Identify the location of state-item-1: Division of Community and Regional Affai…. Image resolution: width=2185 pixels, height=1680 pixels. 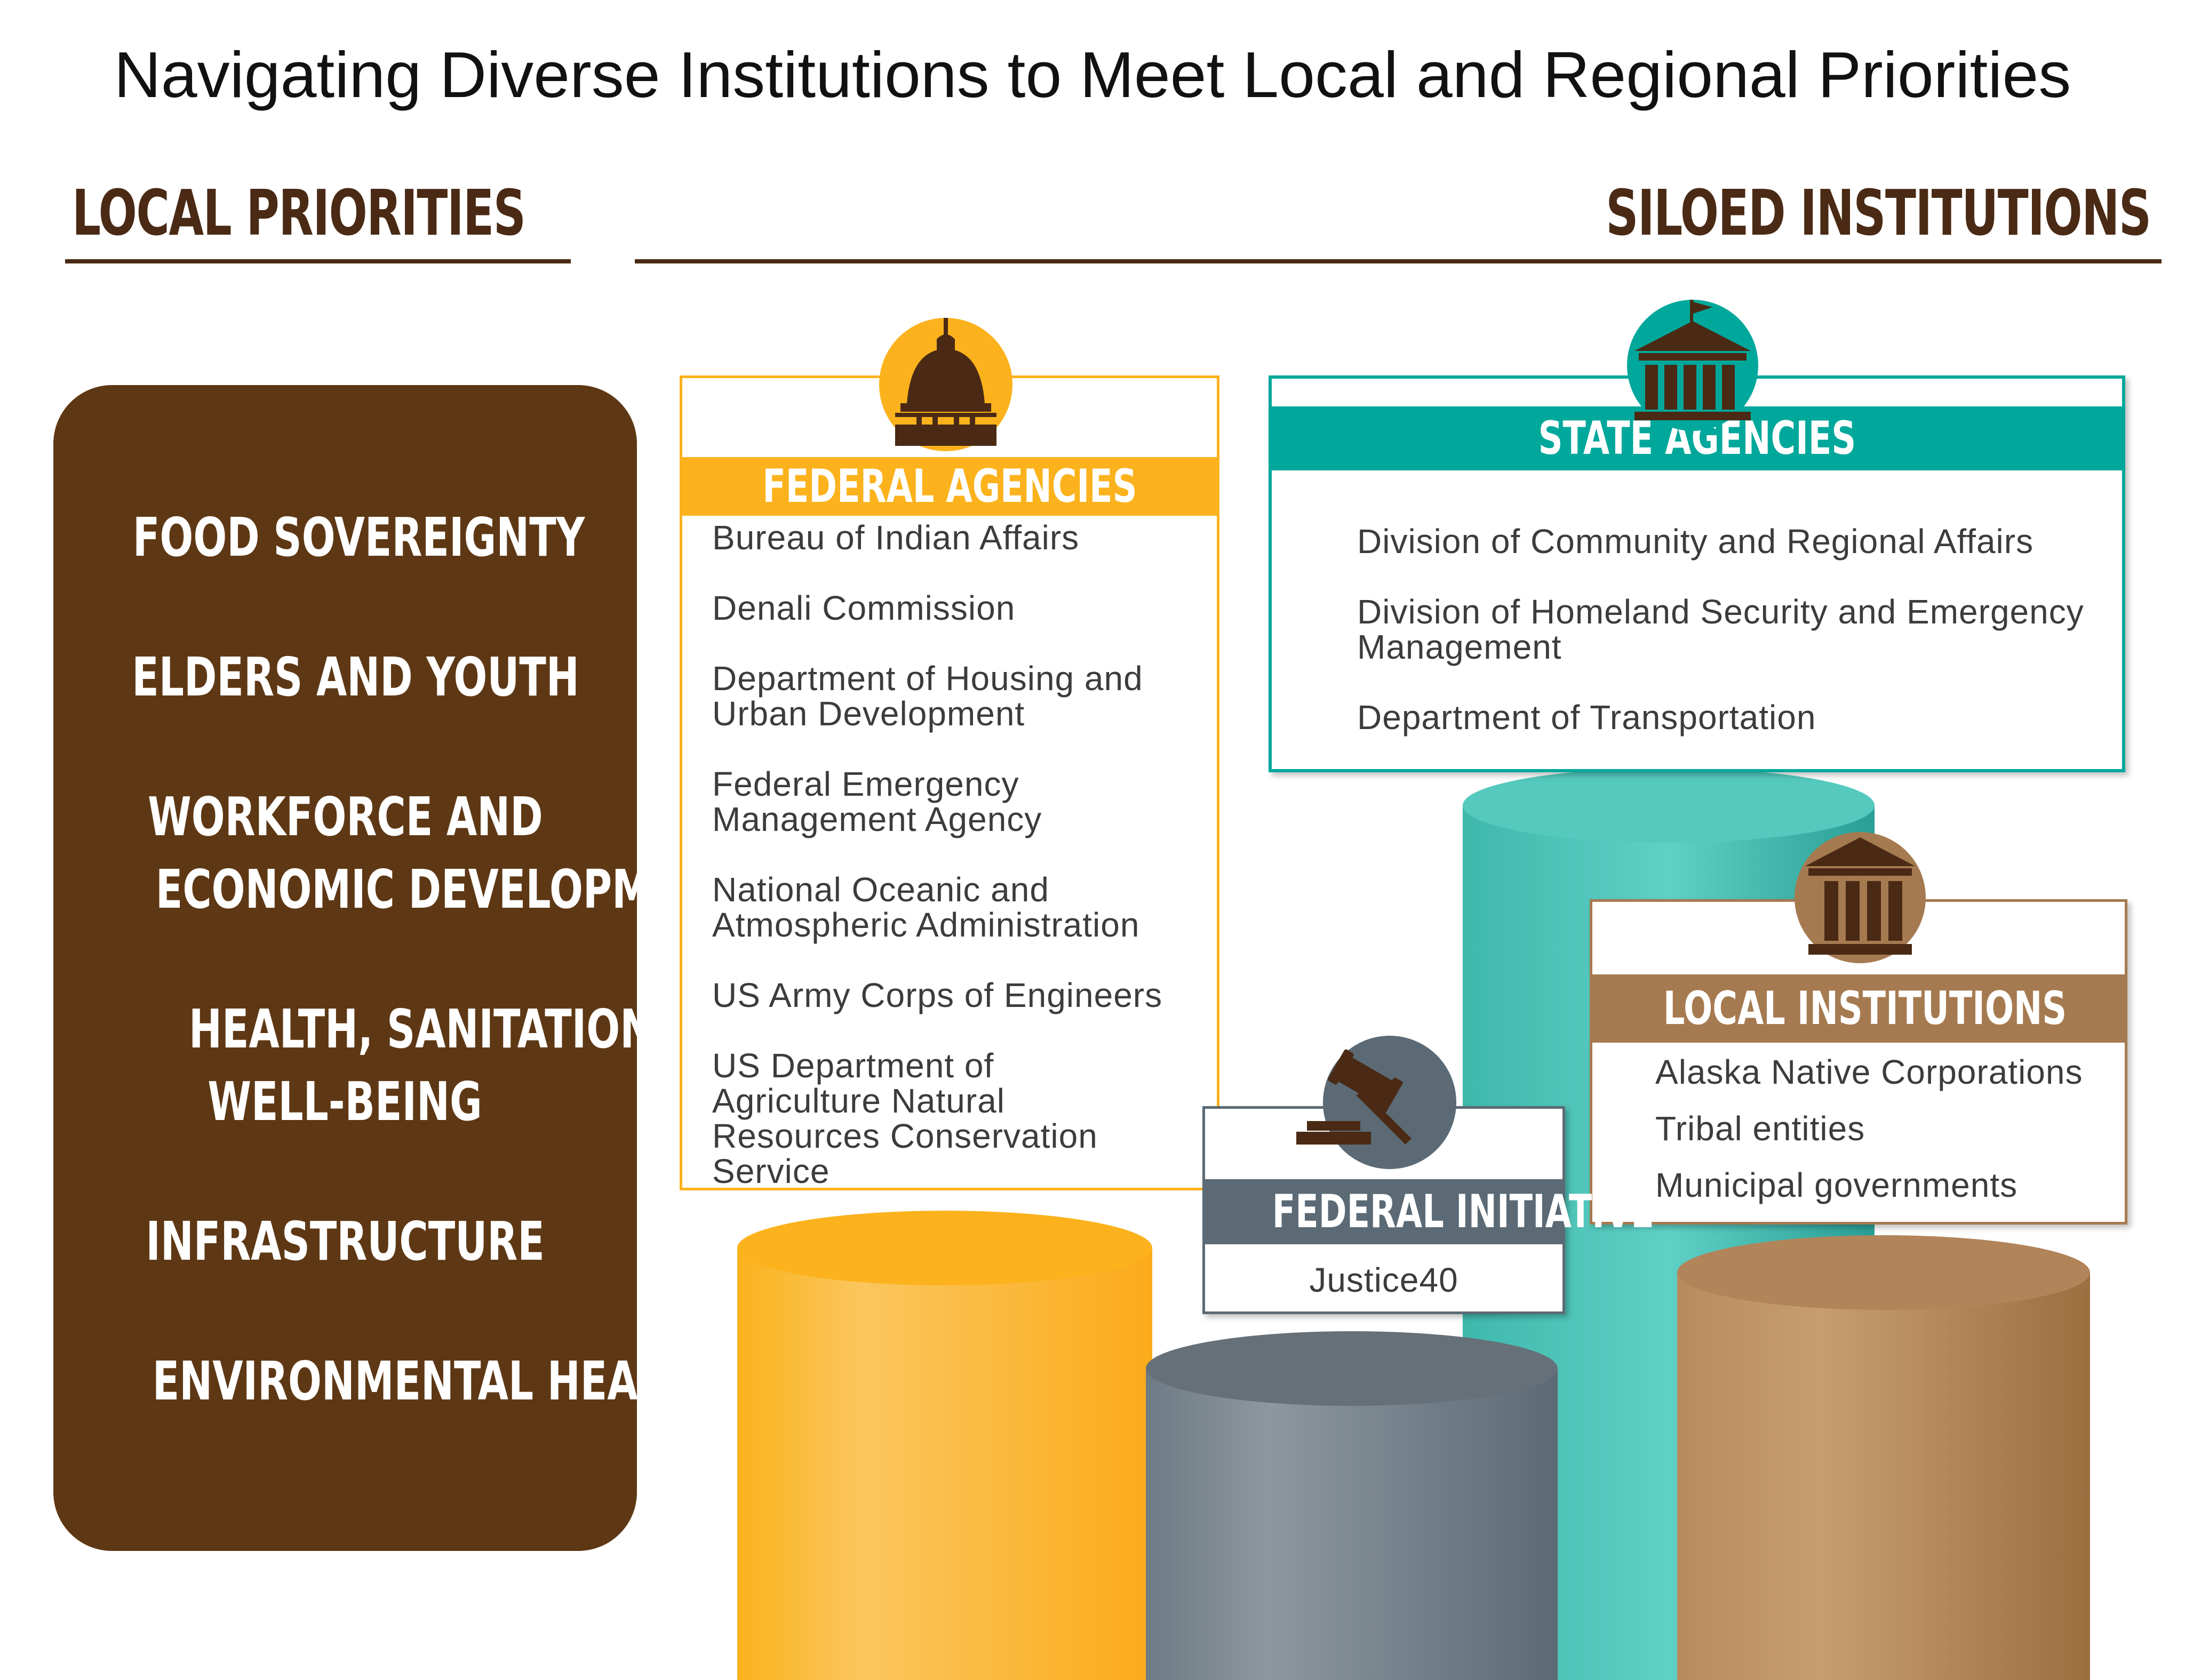
(1696, 541).